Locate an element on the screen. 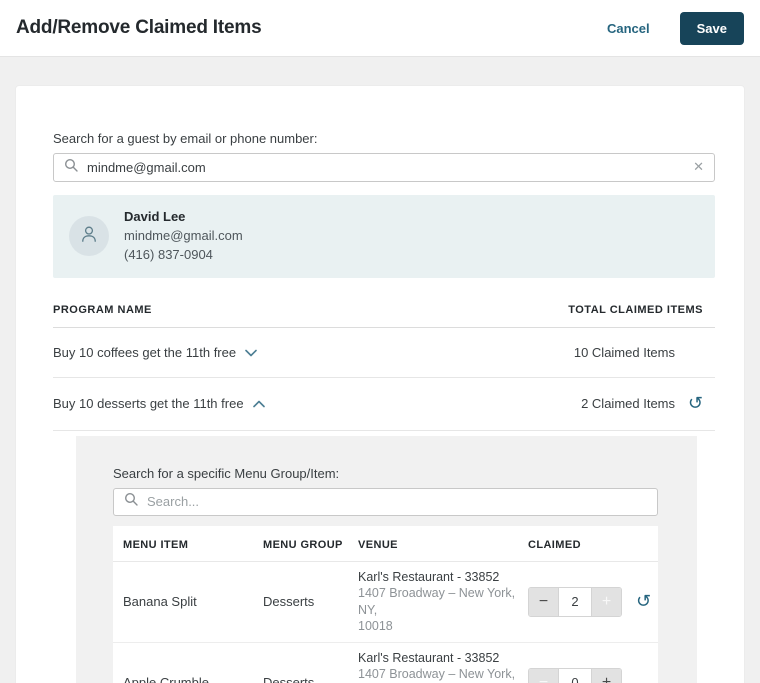 This screenshot has width=760, height=683. program-name-label: Buy 10 desserts get the 11th free is located at coordinates (148, 404).